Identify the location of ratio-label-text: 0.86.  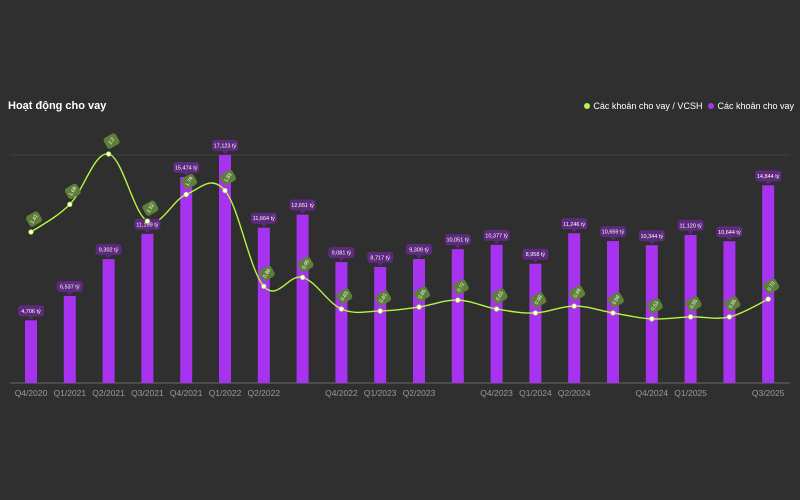
(267, 274).